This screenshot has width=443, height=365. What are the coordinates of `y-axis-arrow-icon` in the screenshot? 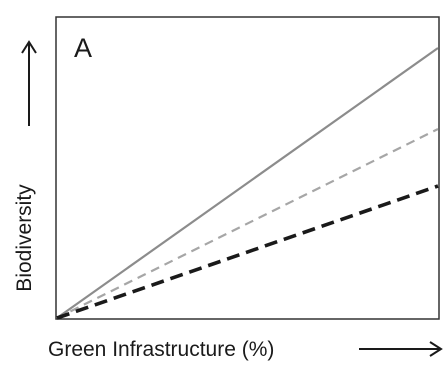 It's located at (29, 83).